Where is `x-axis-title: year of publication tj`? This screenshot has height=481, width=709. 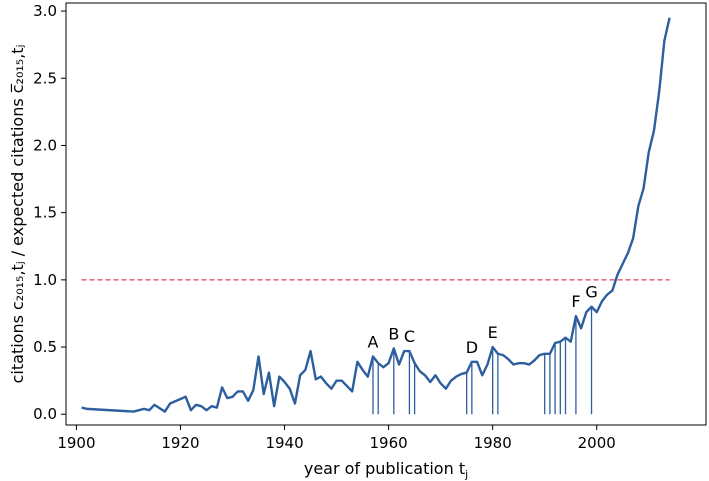 x-axis-title: year of publication tj is located at coordinates (386, 470).